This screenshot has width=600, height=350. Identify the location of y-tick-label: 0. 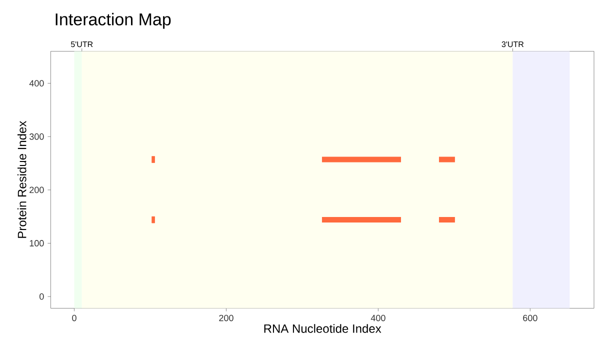
(42, 296).